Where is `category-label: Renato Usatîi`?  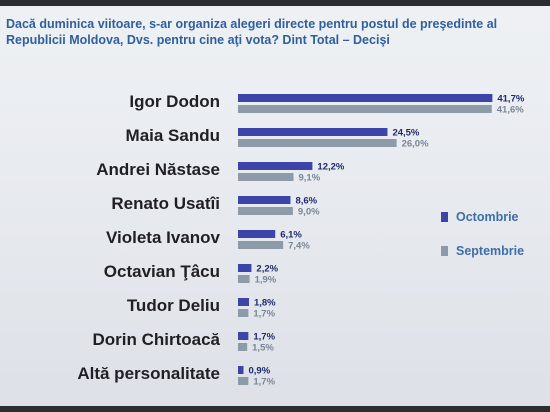
category-label: Renato Usatîi is located at coordinates (165, 203).